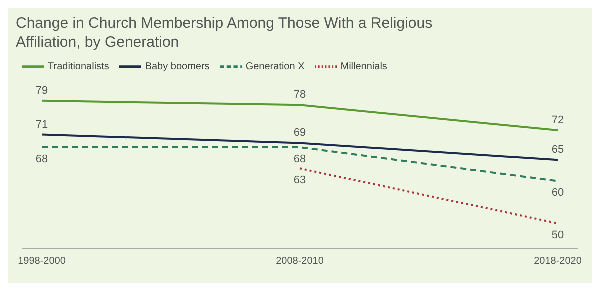 This screenshot has height=291, width=600. What do you see at coordinates (224, 33) in the screenshot?
I see `chart-title: Change in Church Membership Among Those With a Religious Affiliation, by Generation` at bounding box center [224, 33].